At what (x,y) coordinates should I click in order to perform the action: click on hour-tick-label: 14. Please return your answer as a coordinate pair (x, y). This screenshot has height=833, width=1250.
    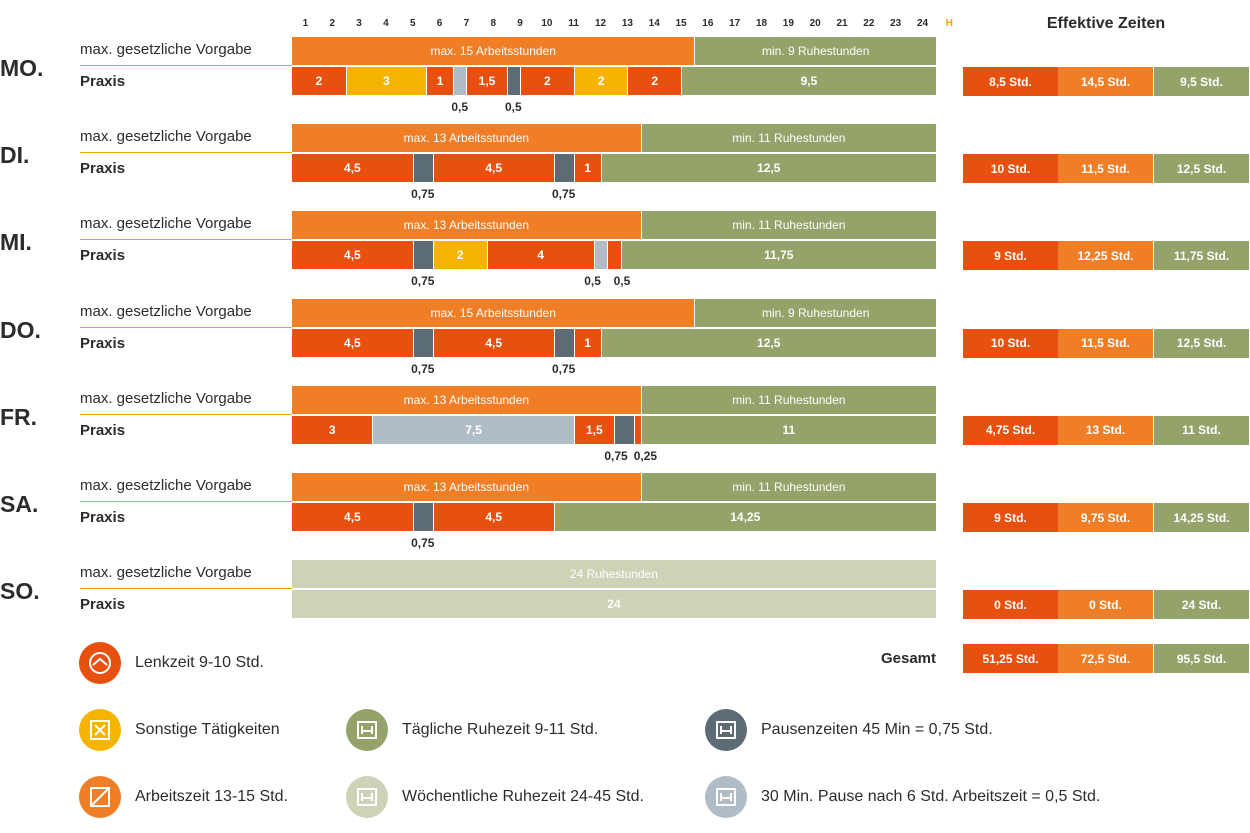
    Looking at the image, I should click on (654, 23).